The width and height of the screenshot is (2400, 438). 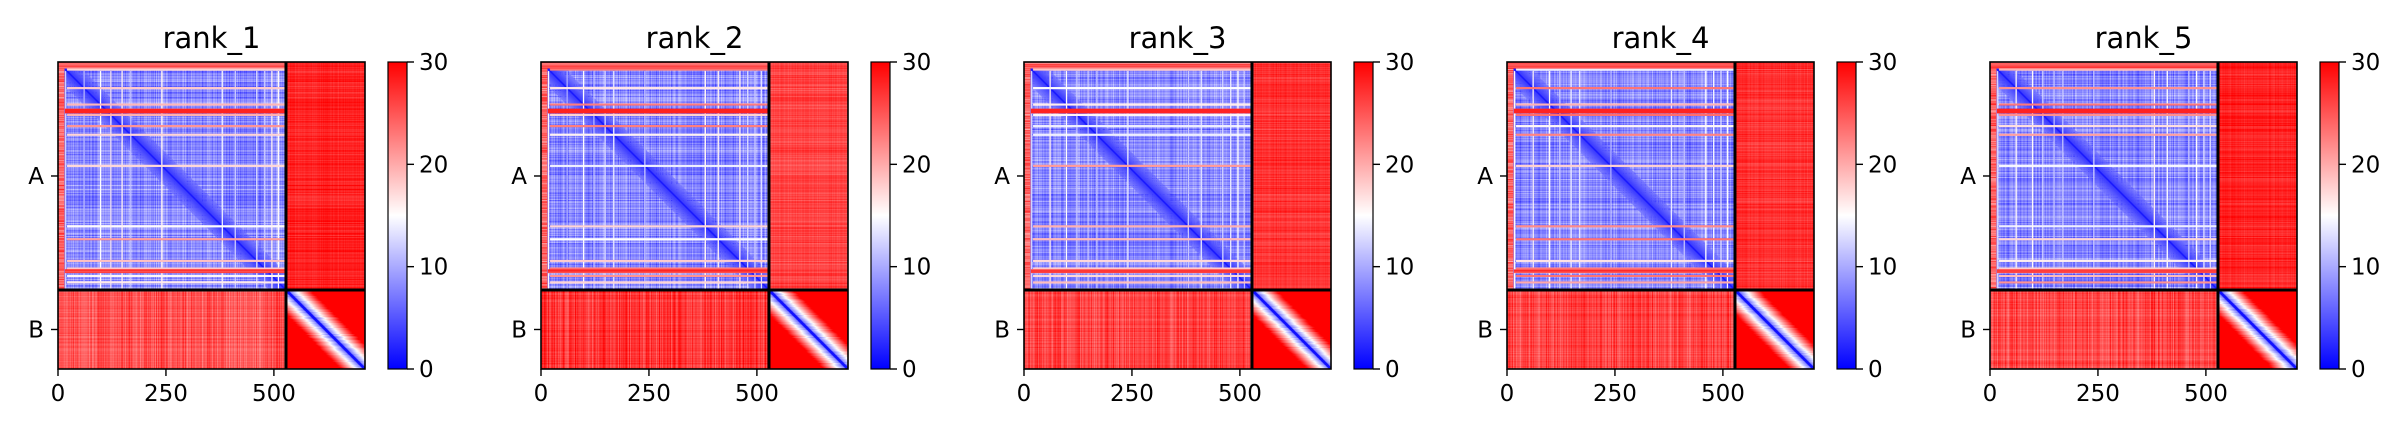 I want to click on panel-title: rank_1, so click(x=212, y=38).